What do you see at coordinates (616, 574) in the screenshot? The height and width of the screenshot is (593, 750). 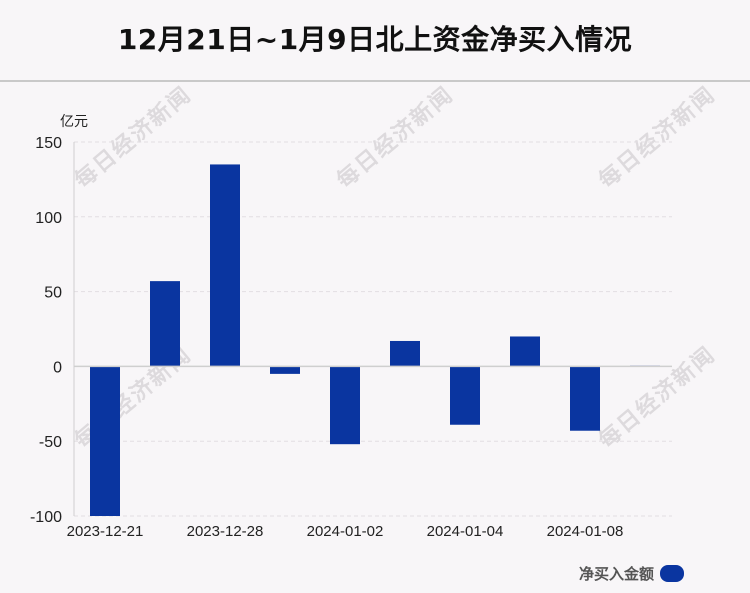 I see `legend-label: 净买入金额` at bounding box center [616, 574].